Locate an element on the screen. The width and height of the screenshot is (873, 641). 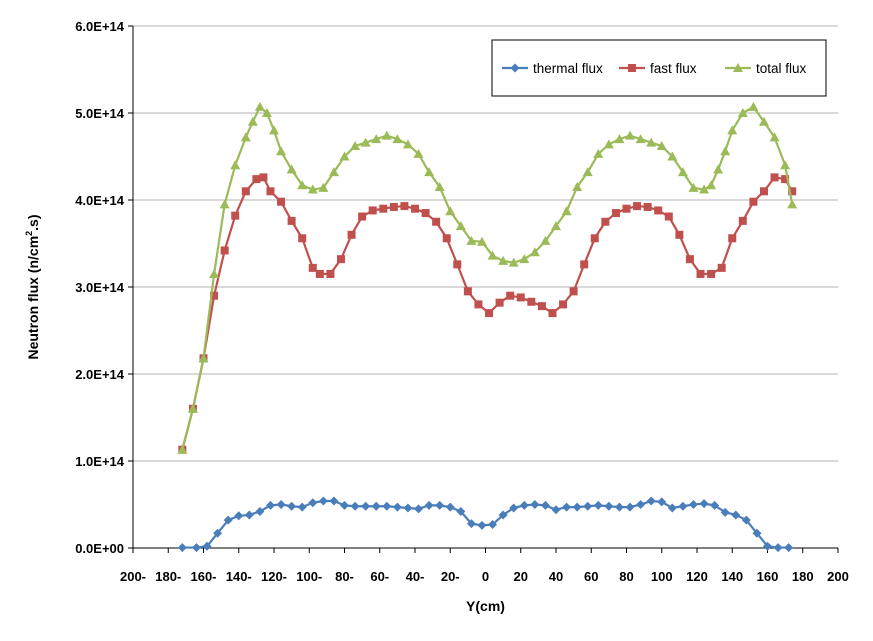
x-tick-label: 120 is located at coordinates (697, 576).